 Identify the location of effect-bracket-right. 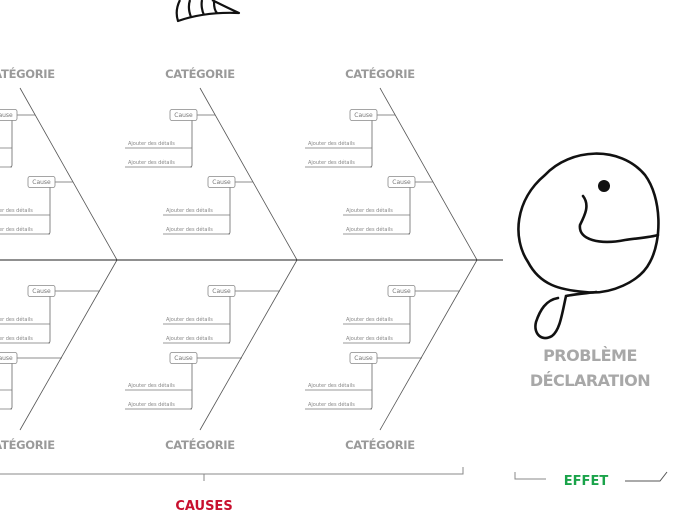
(646, 476).